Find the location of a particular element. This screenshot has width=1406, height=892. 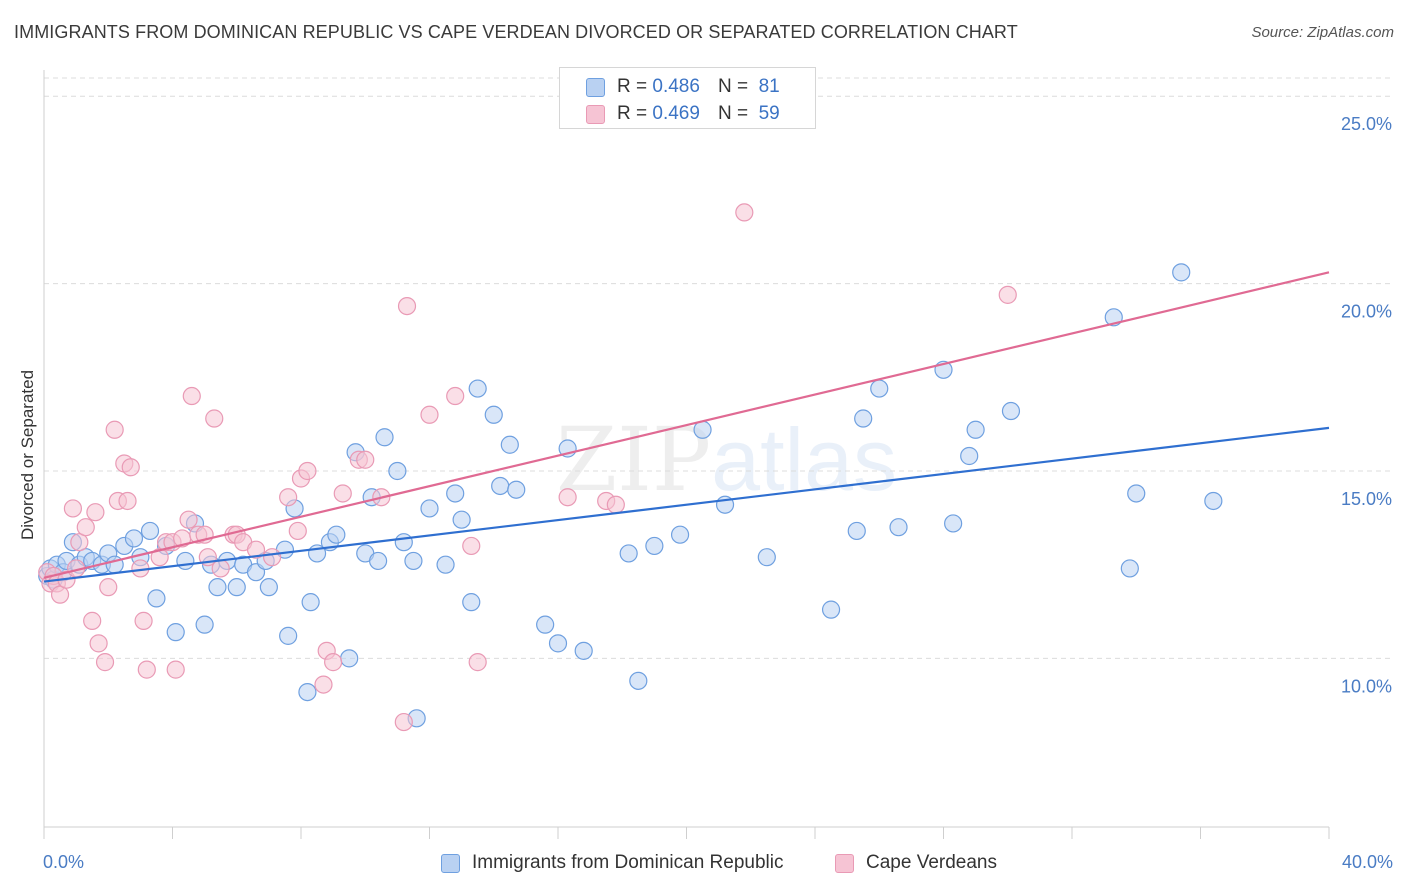

correlation-legend: R = 0.486 N = 81 R = 0.469 N = 59 is located at coordinates (687, 98).